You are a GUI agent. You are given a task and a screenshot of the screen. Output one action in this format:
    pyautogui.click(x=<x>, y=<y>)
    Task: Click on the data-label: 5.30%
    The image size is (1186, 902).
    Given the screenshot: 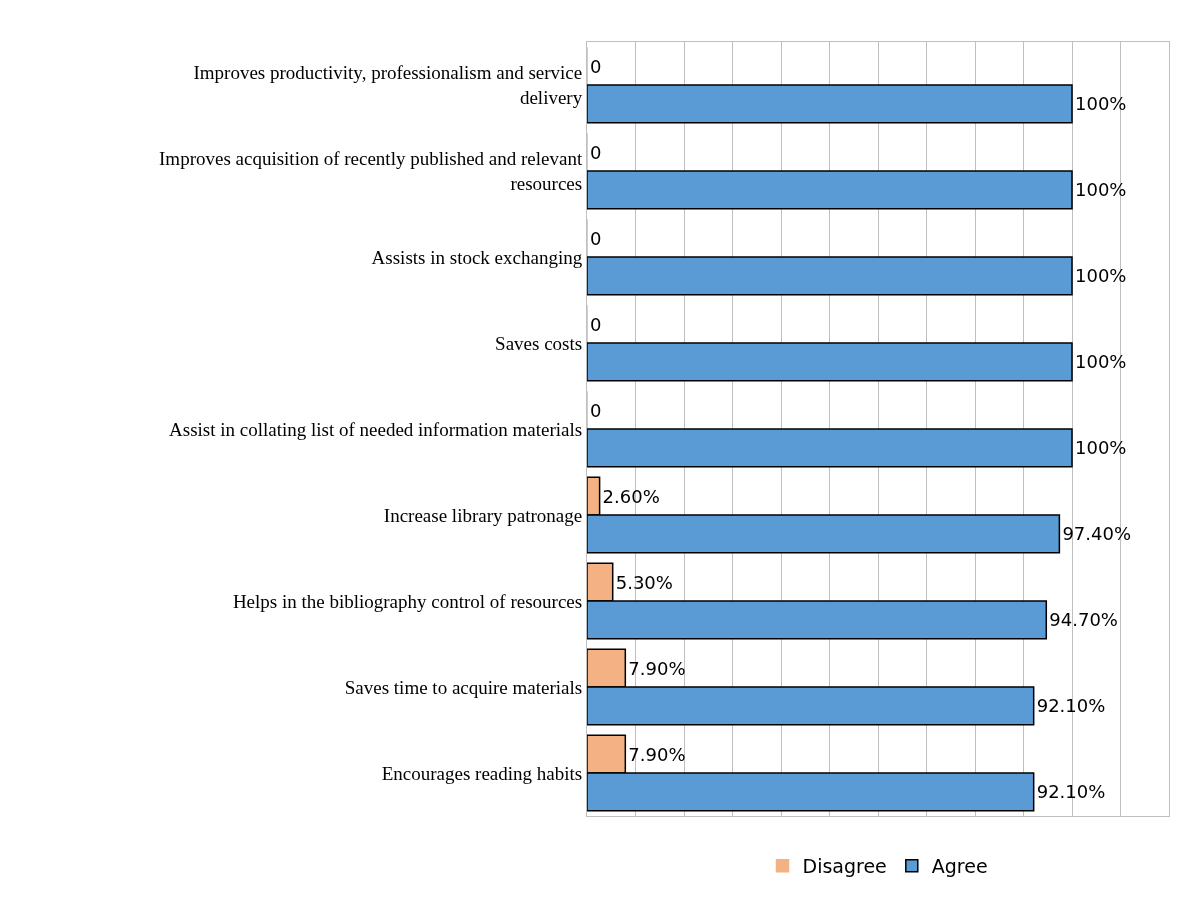 What is the action you would take?
    pyautogui.click(x=644, y=582)
    